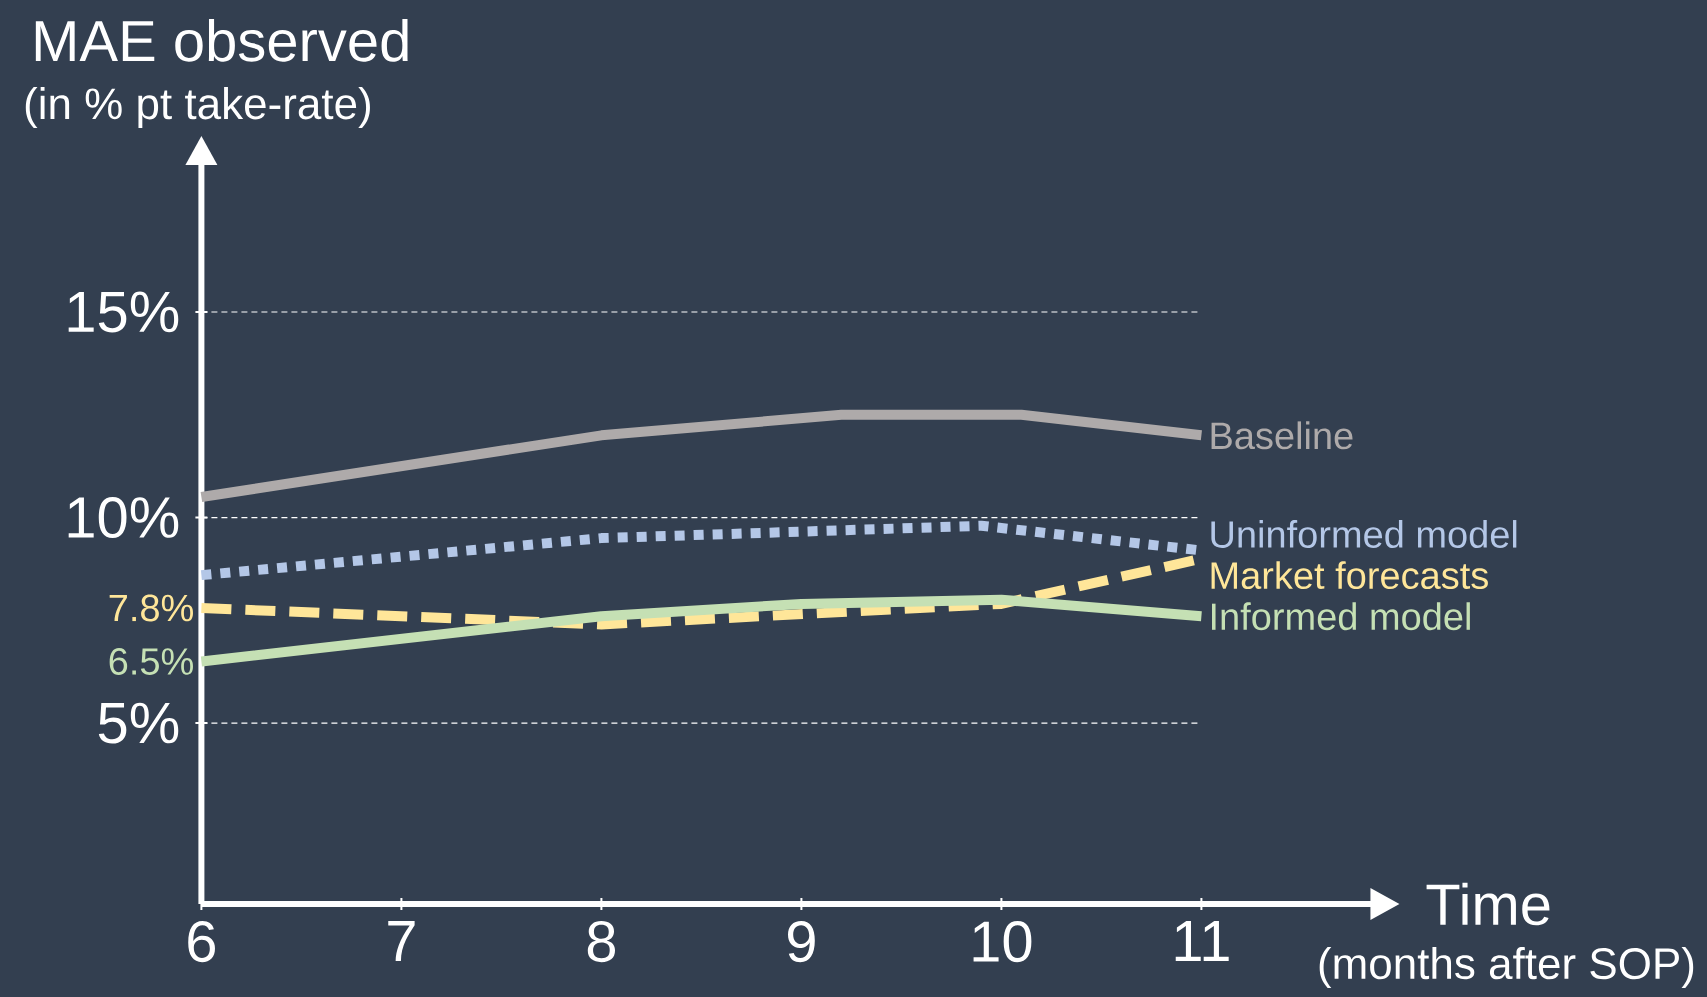 This screenshot has height=997, width=1707. I want to click on chart-subtitle: (in % pt take-rate), so click(197, 108).